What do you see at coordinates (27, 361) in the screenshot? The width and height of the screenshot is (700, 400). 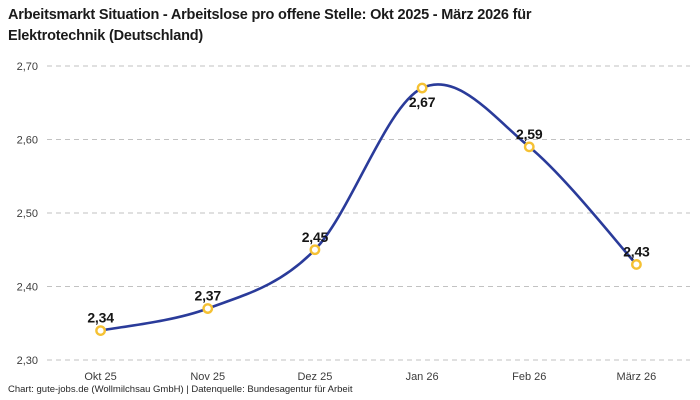 I see `y-tick-label: 2,30` at bounding box center [27, 361].